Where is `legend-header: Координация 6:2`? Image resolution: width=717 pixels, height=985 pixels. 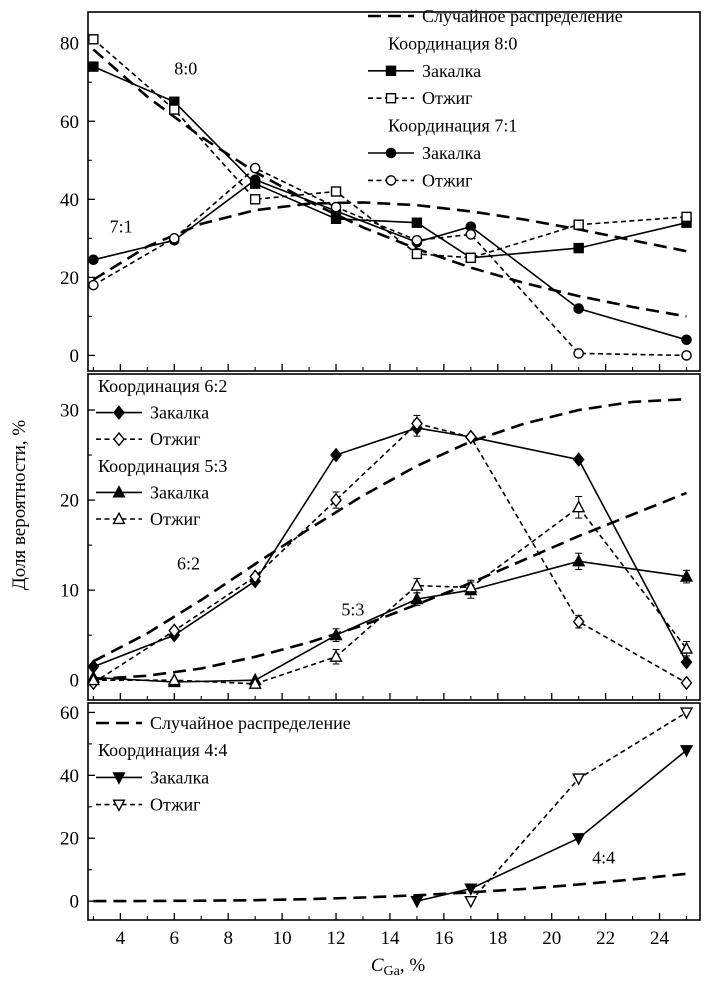
legend-header: Координация 6:2 is located at coordinates (162, 386).